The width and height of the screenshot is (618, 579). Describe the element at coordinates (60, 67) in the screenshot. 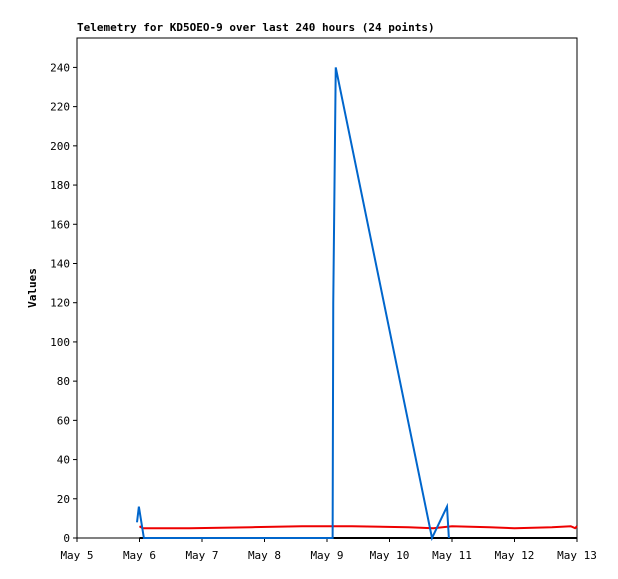

I see `y-tick-label: 240` at that location.